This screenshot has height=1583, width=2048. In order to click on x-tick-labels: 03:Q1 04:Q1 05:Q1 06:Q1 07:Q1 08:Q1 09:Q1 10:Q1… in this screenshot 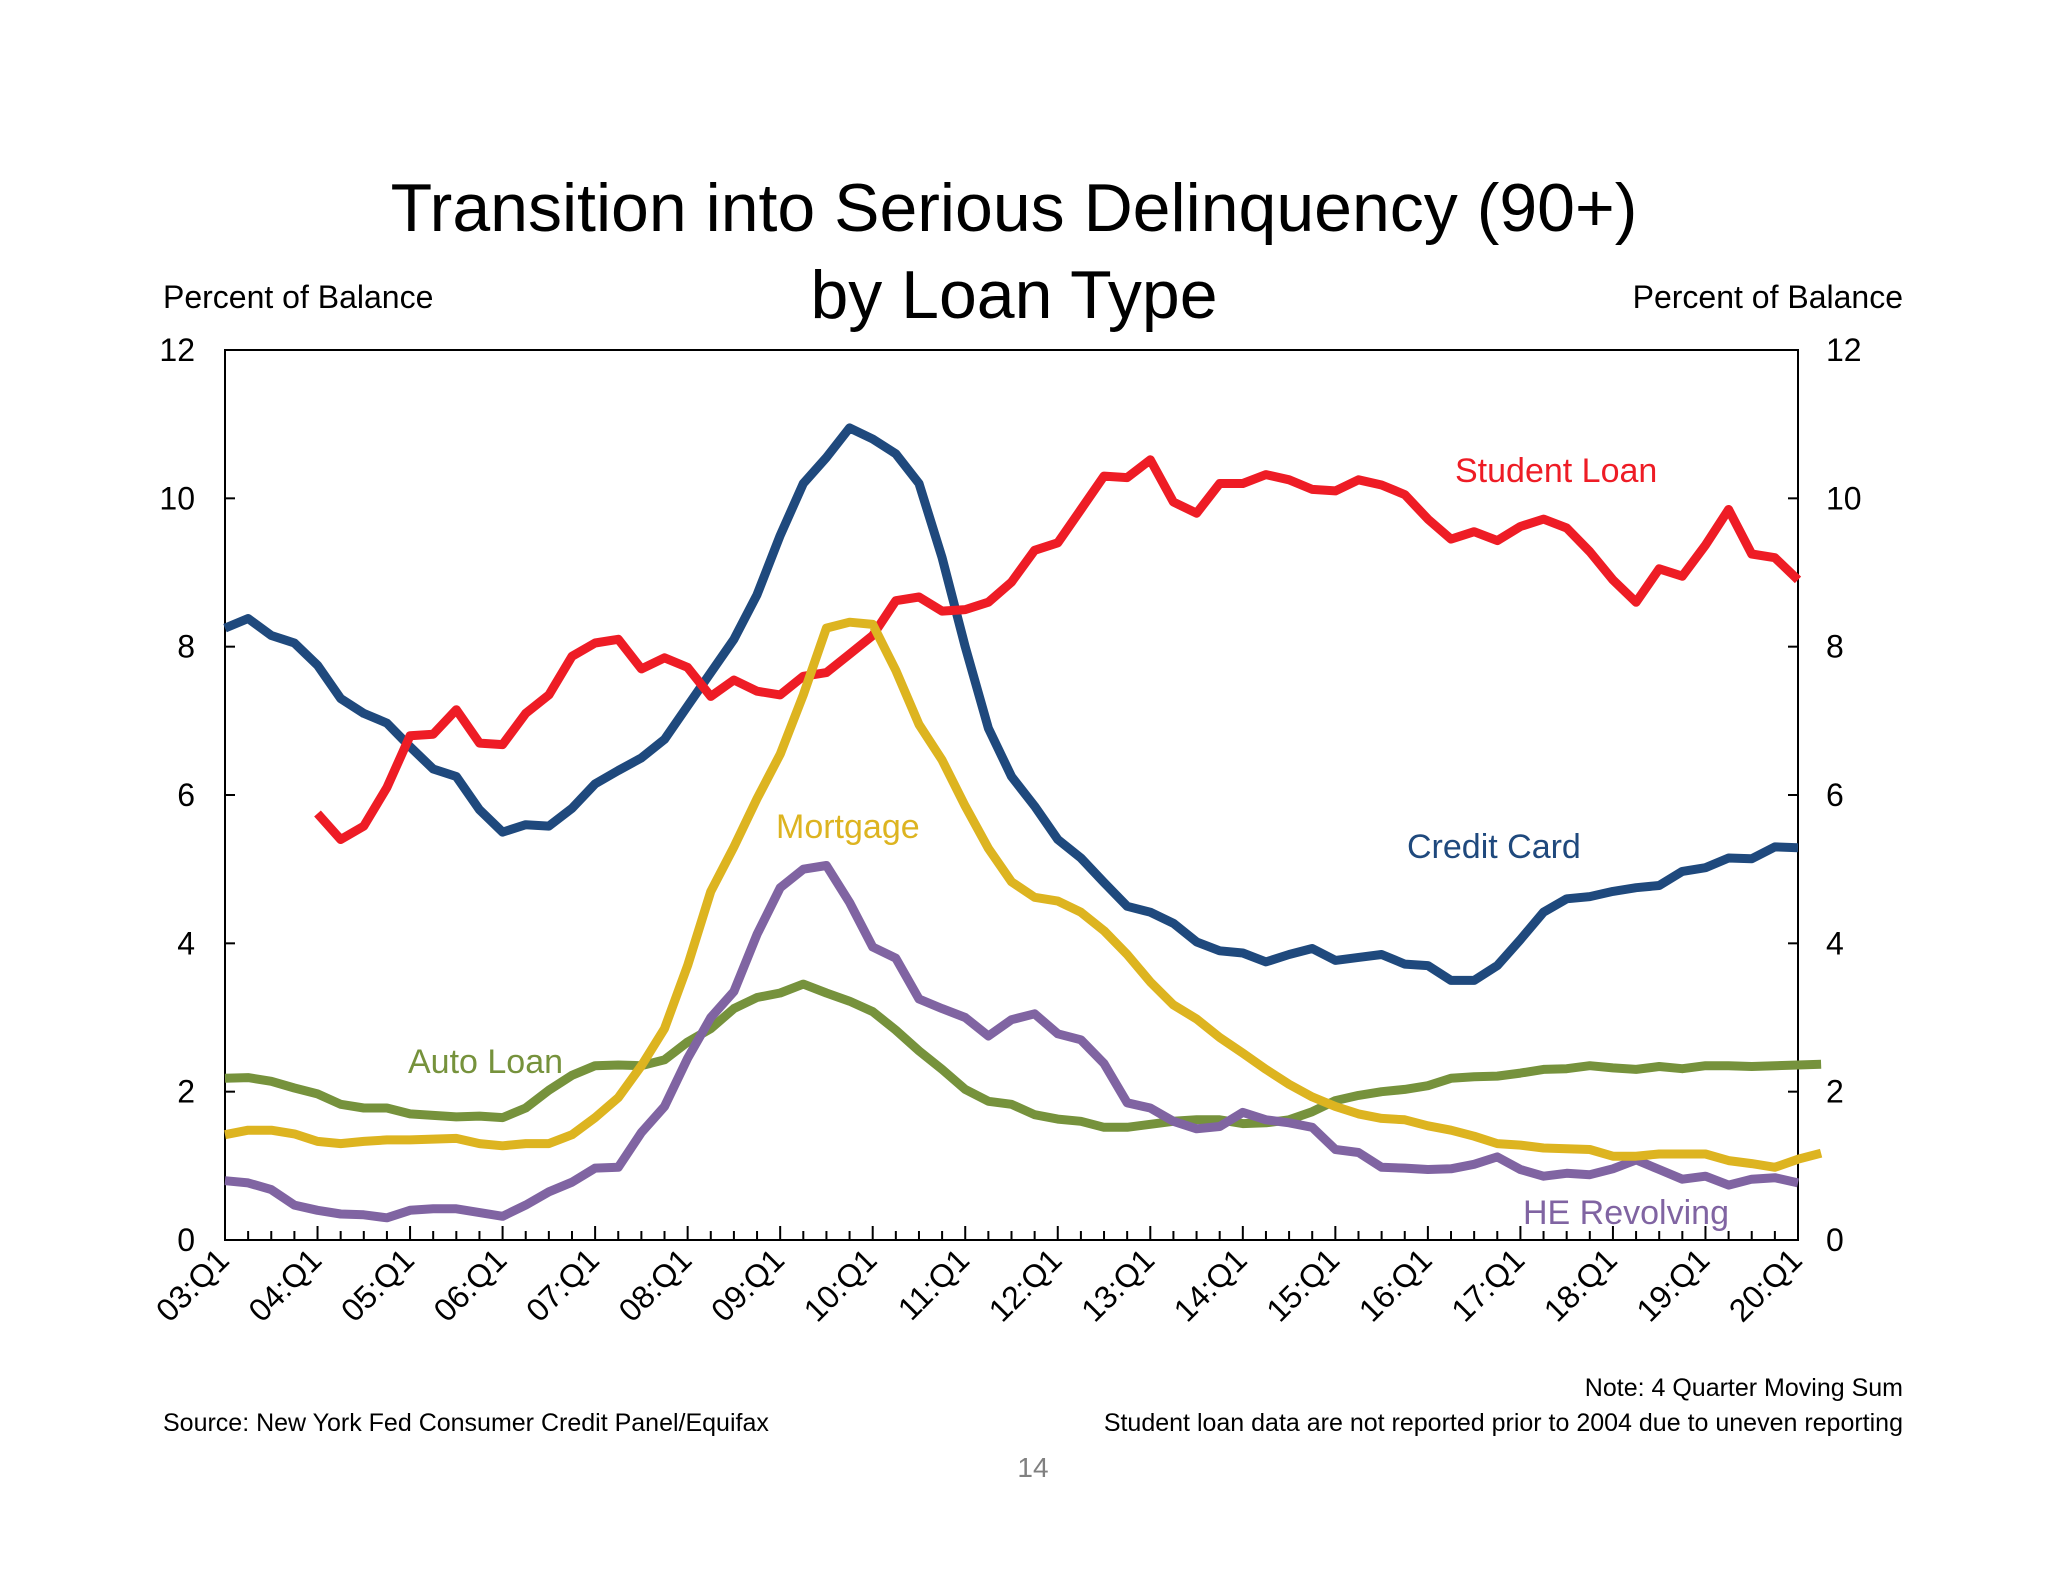, I will do `click(979, 1284)`.